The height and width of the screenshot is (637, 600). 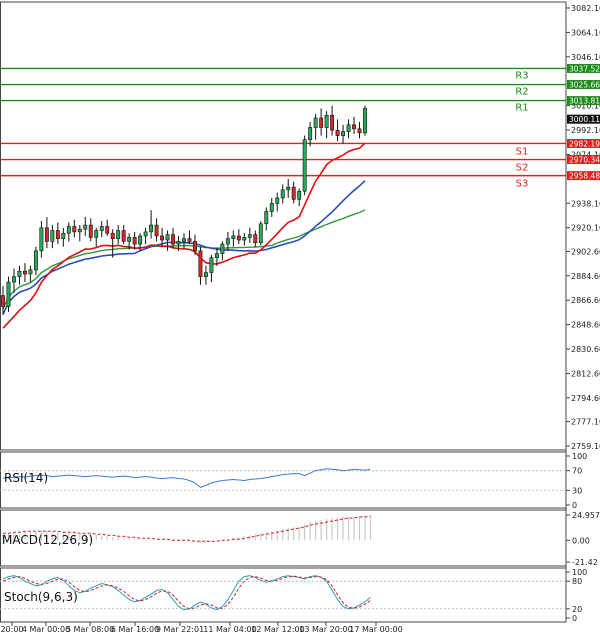 What do you see at coordinates (585, 203) in the screenshot?
I see `y-tick-label: 2938.10` at bounding box center [585, 203].